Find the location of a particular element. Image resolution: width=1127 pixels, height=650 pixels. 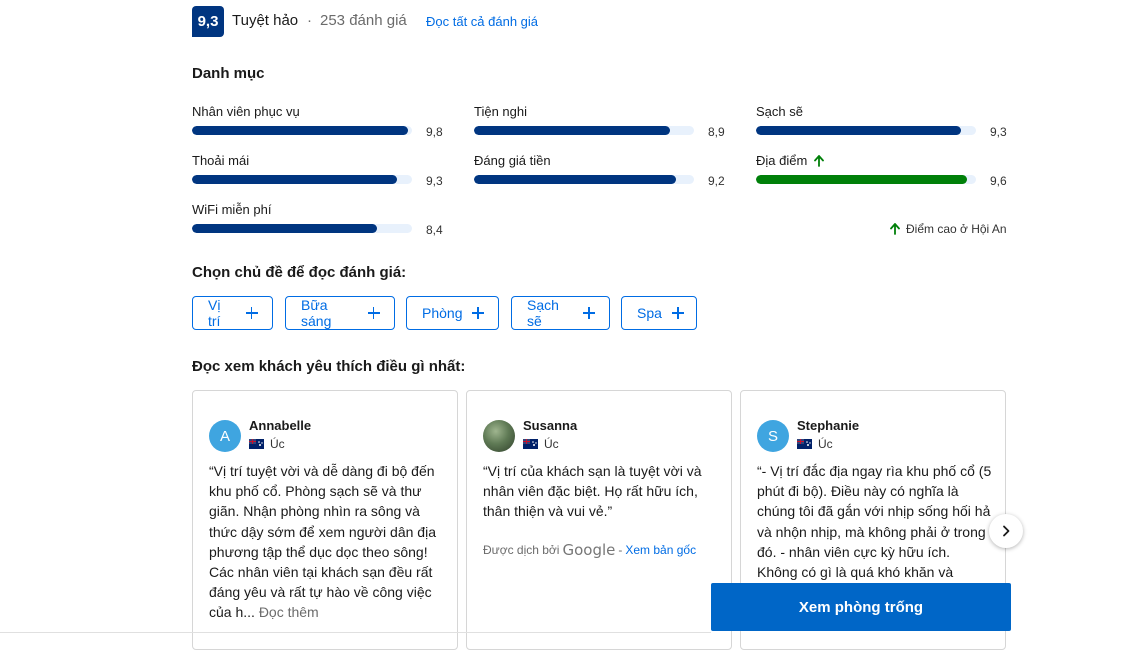

translated-by: Được dịch bởi Google - Xem bản gốc is located at coordinates (589, 550).